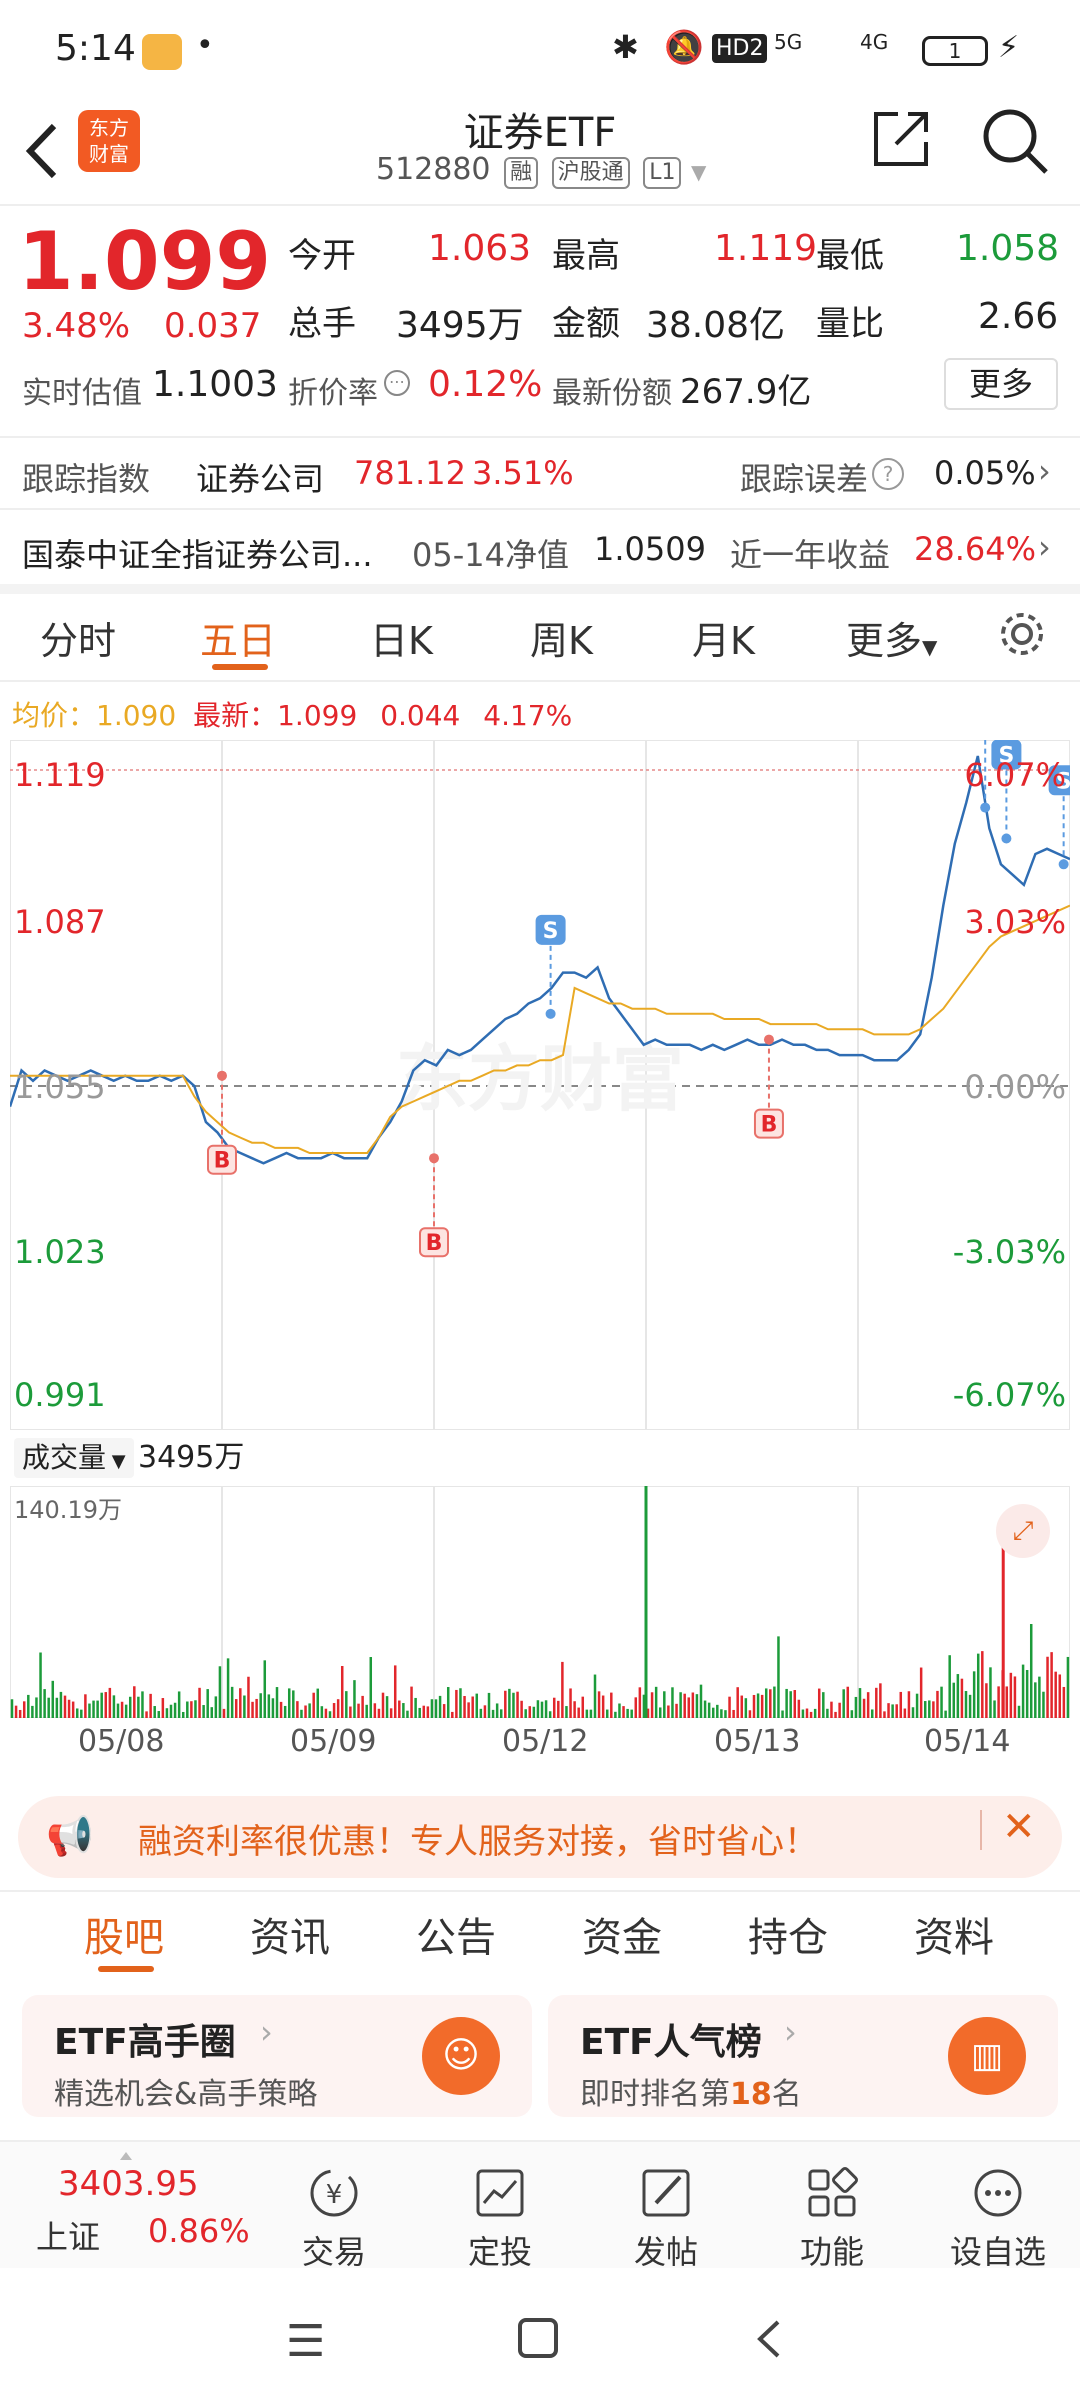 This screenshot has width=1080, height=2400. I want to click on back-icon, so click(42, 151).